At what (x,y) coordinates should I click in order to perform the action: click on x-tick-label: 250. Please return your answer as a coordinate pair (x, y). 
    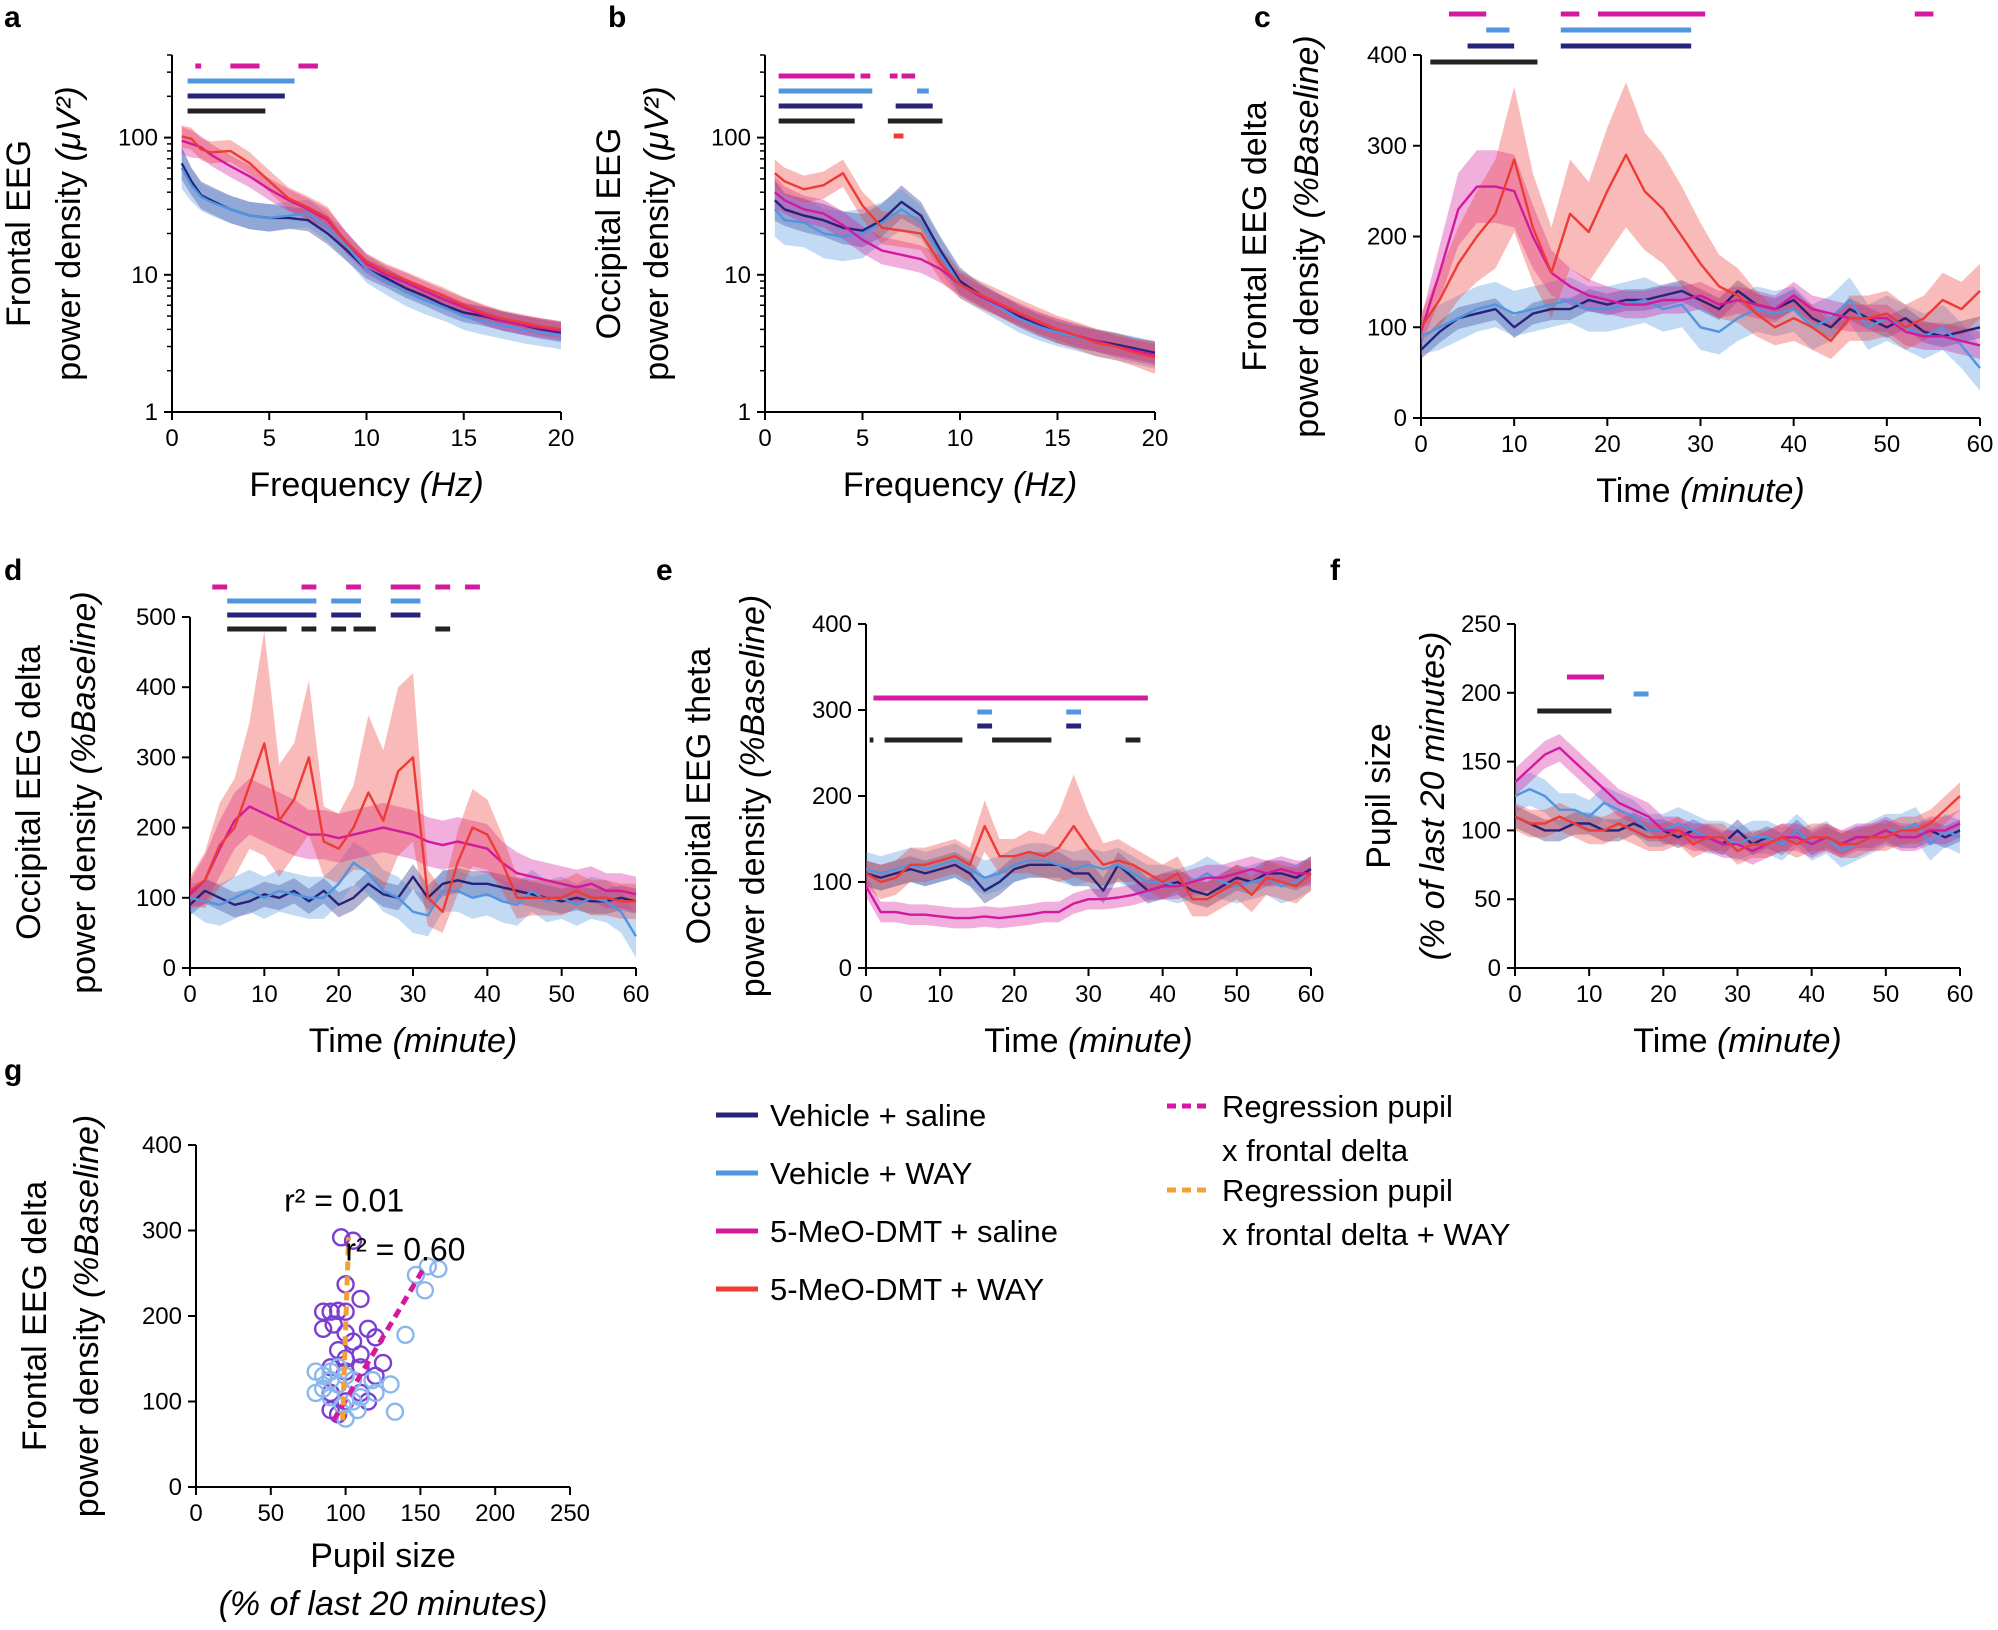
    Looking at the image, I should click on (570, 1513).